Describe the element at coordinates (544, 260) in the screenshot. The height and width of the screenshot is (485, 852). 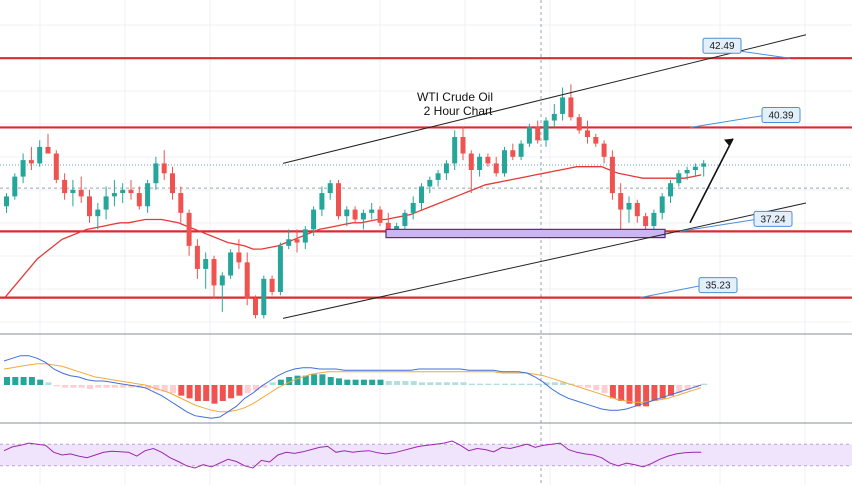
I see `channel-lower` at that location.